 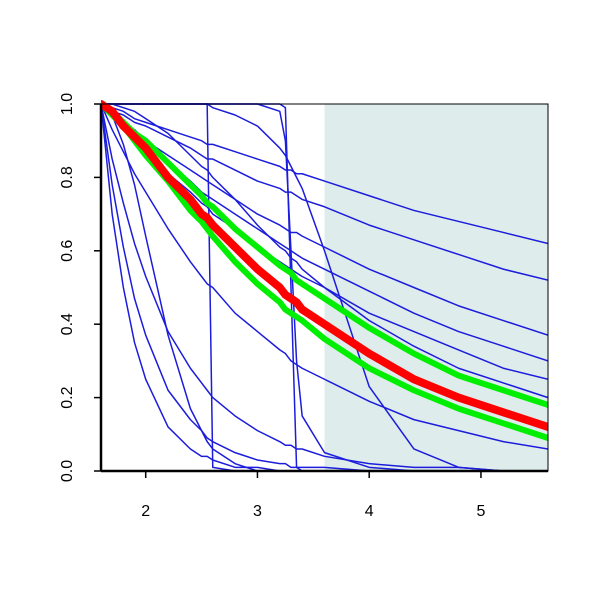 What do you see at coordinates (67, 177) in the screenshot?
I see `y-tick-label: 0.8` at bounding box center [67, 177].